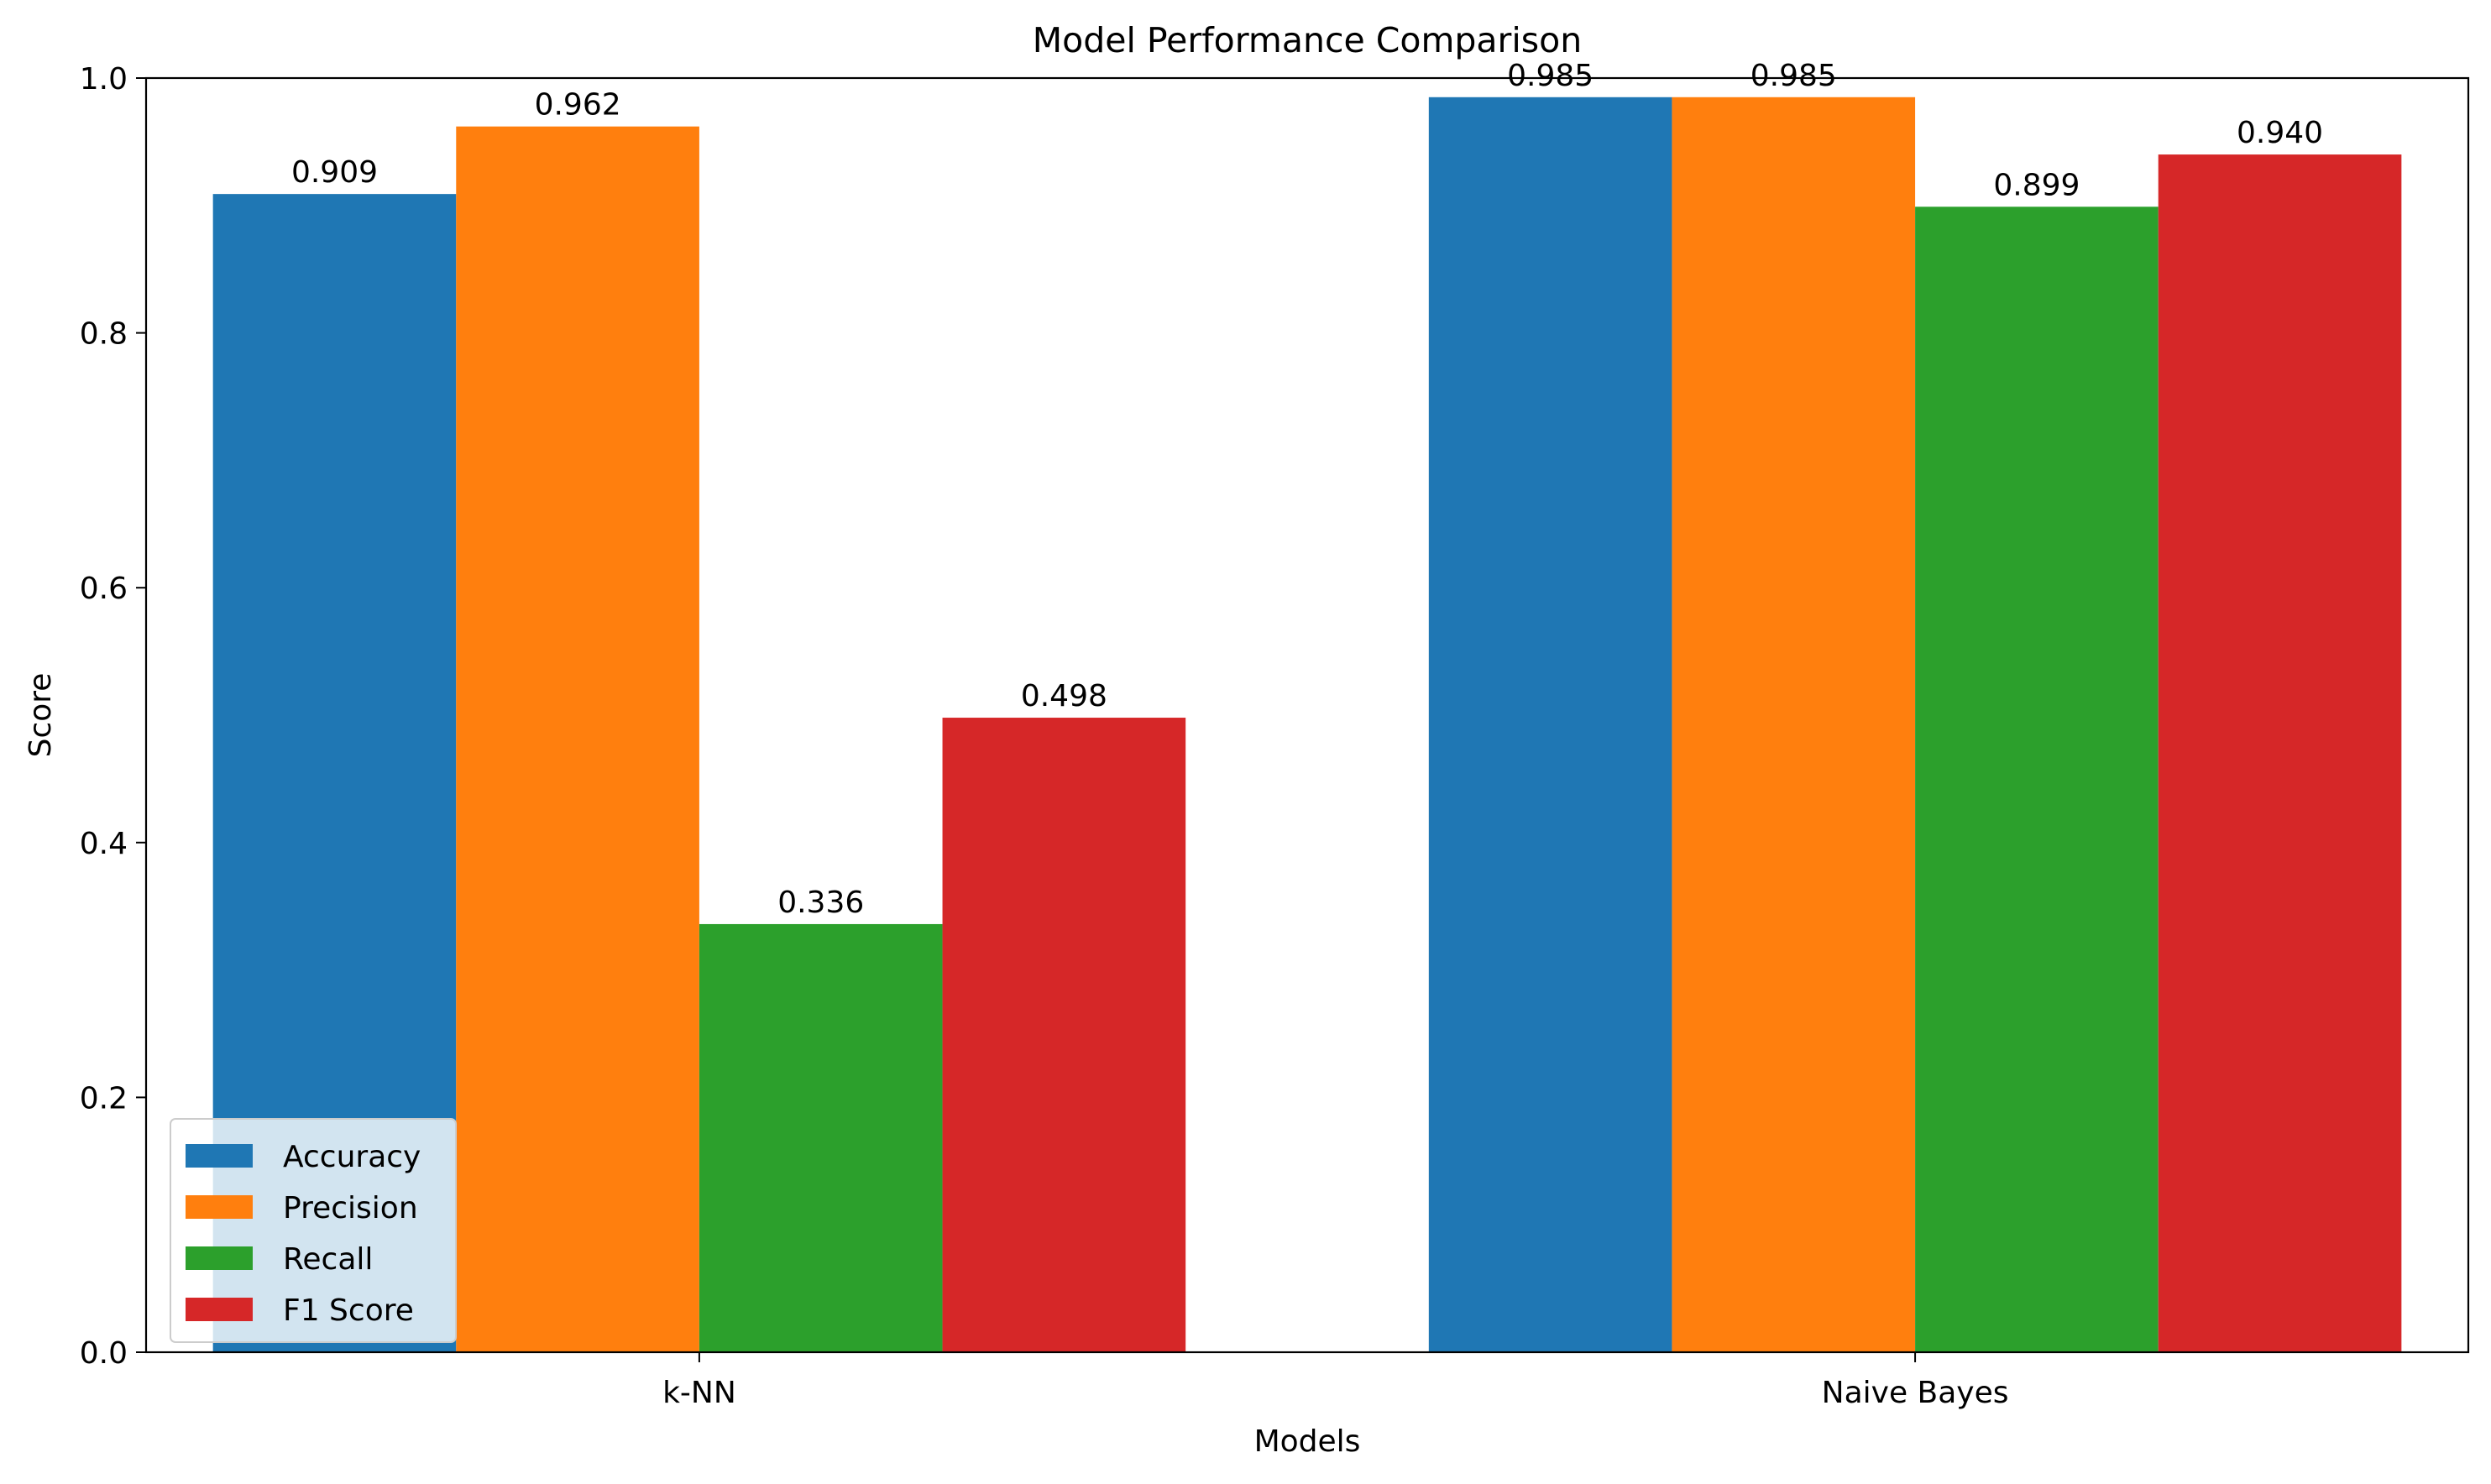 This screenshot has width=2491, height=1484. I want to click on data-label-precision-naive-bayes: 0.985, so click(1794, 76).